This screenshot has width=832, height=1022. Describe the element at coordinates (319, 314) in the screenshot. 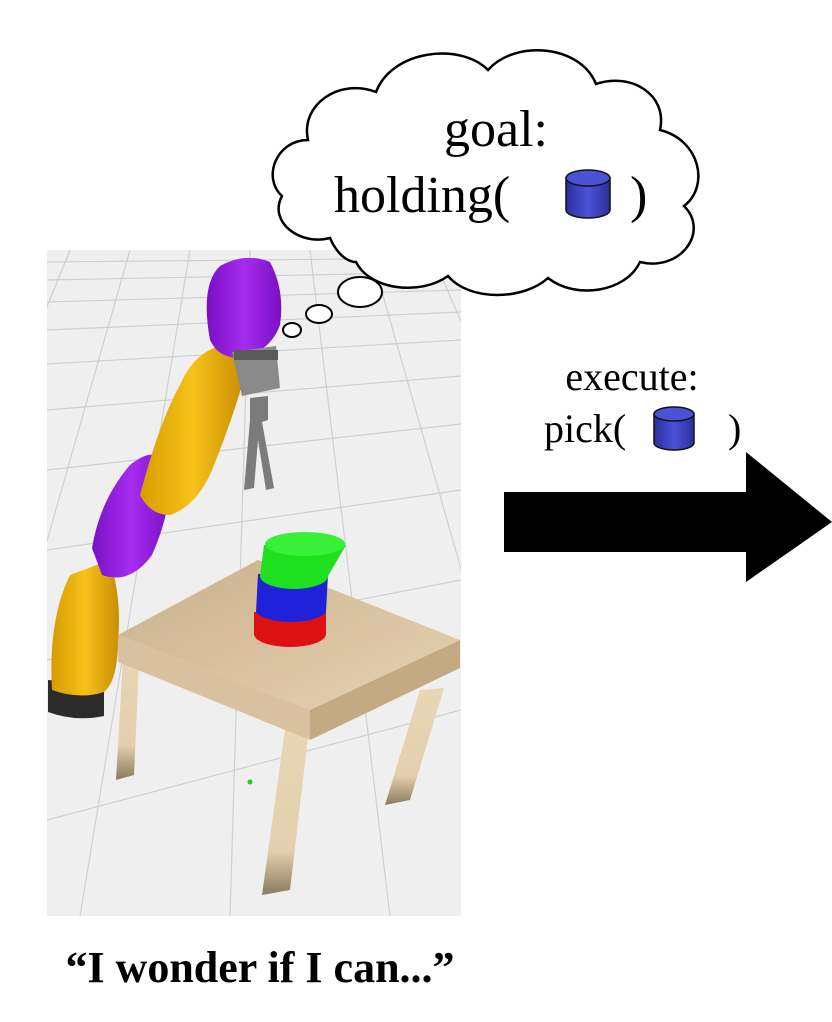

I see `thought-dot-medium` at that location.